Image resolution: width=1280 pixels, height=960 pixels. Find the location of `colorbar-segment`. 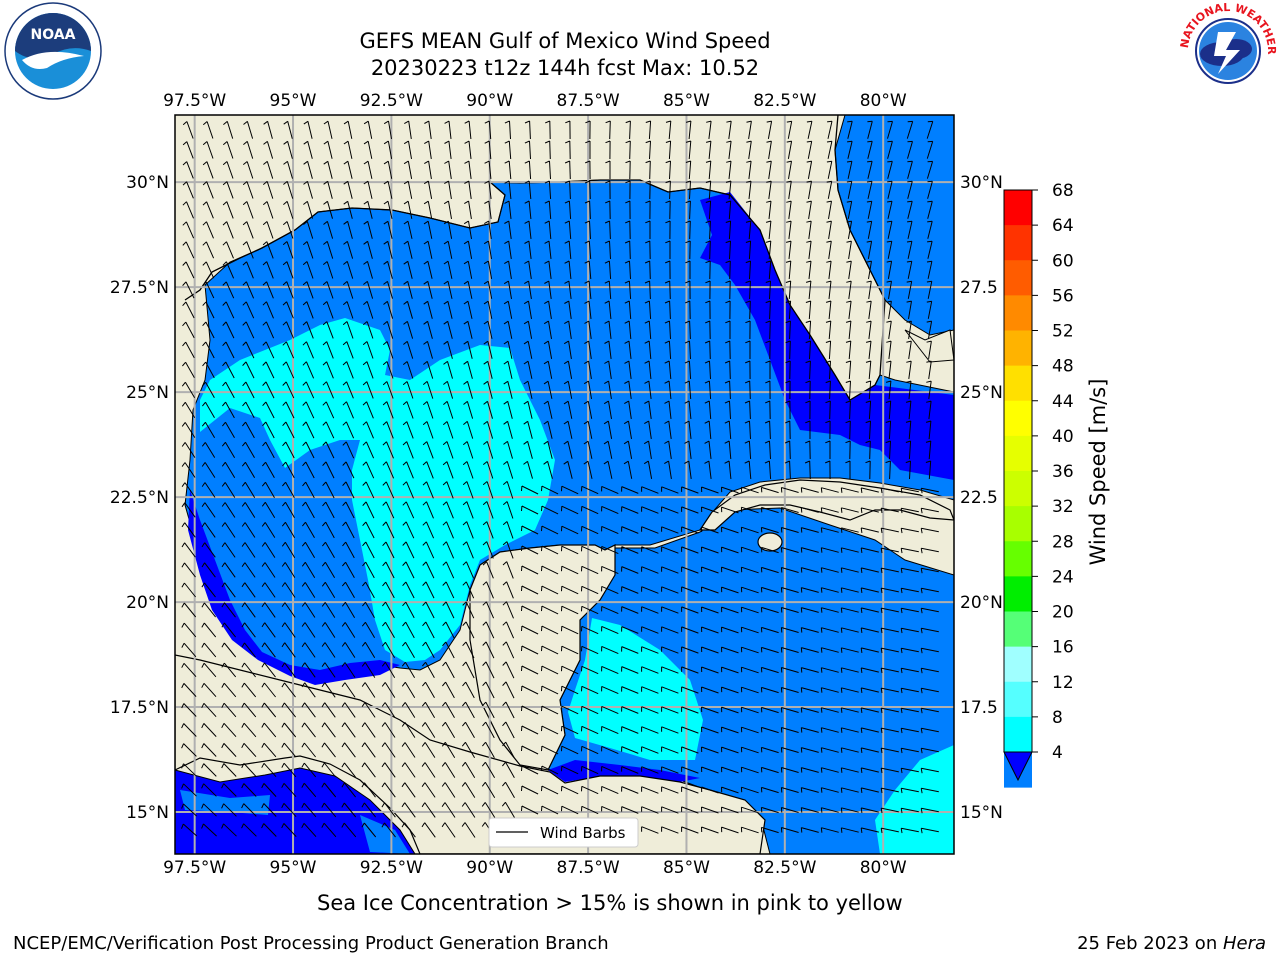

colorbar-segment is located at coordinates (1018, 418).